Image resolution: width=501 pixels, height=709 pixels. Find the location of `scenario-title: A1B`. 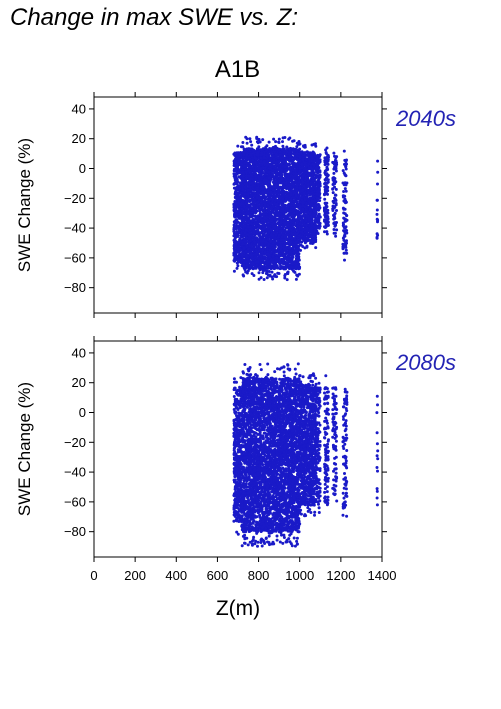

scenario-title: A1B is located at coordinates (237, 69).